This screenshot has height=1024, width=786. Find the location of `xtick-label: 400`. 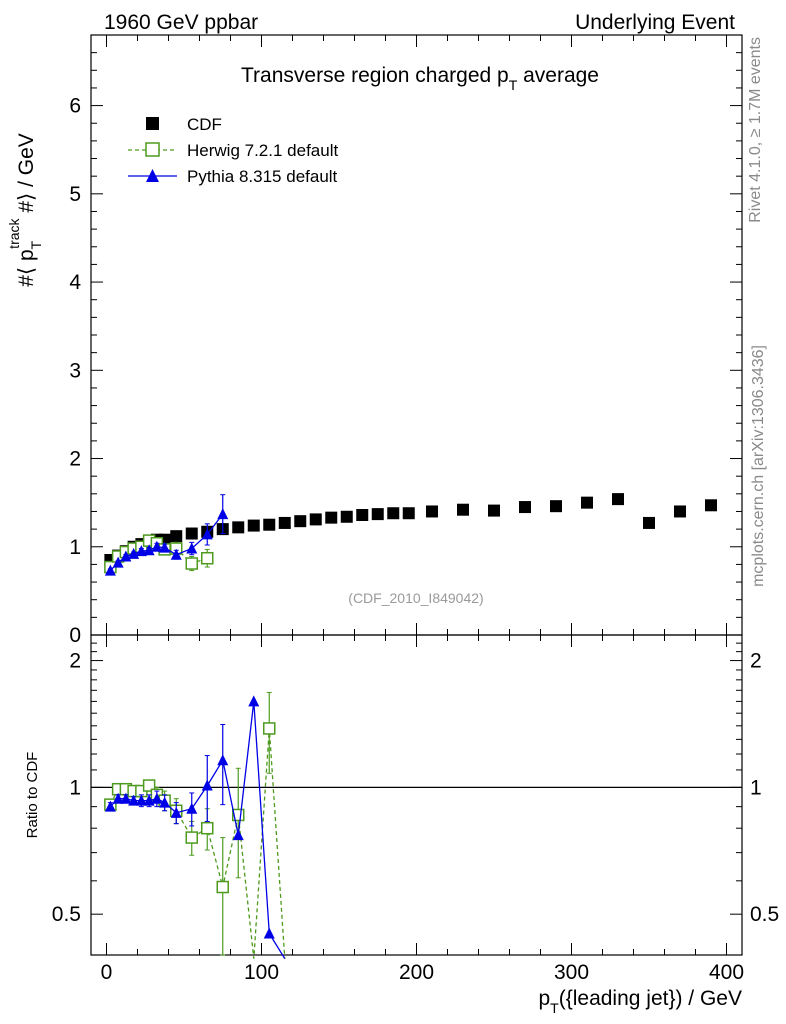

xtick-label: 400 is located at coordinates (726, 972).